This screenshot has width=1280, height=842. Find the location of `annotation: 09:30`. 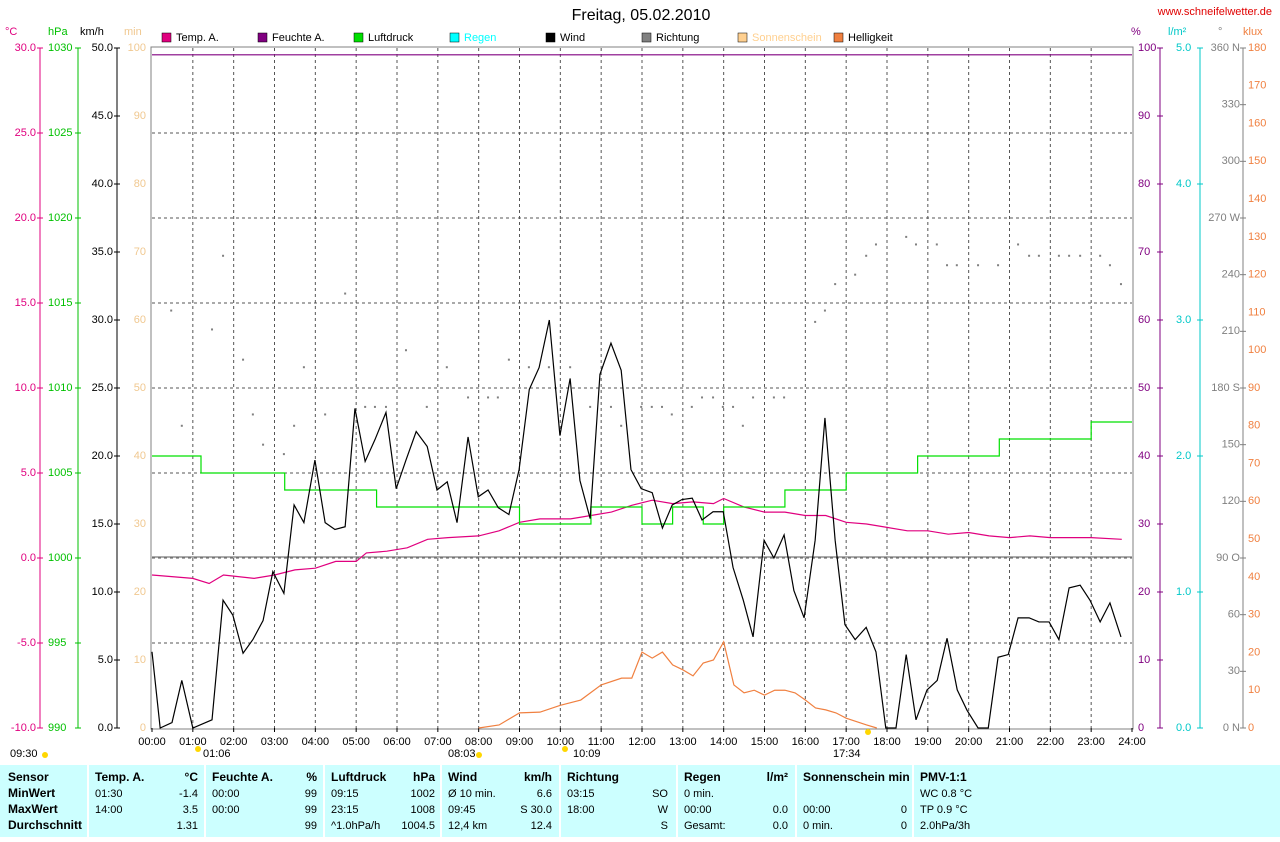

annotation: 09:30 is located at coordinates (24, 754).